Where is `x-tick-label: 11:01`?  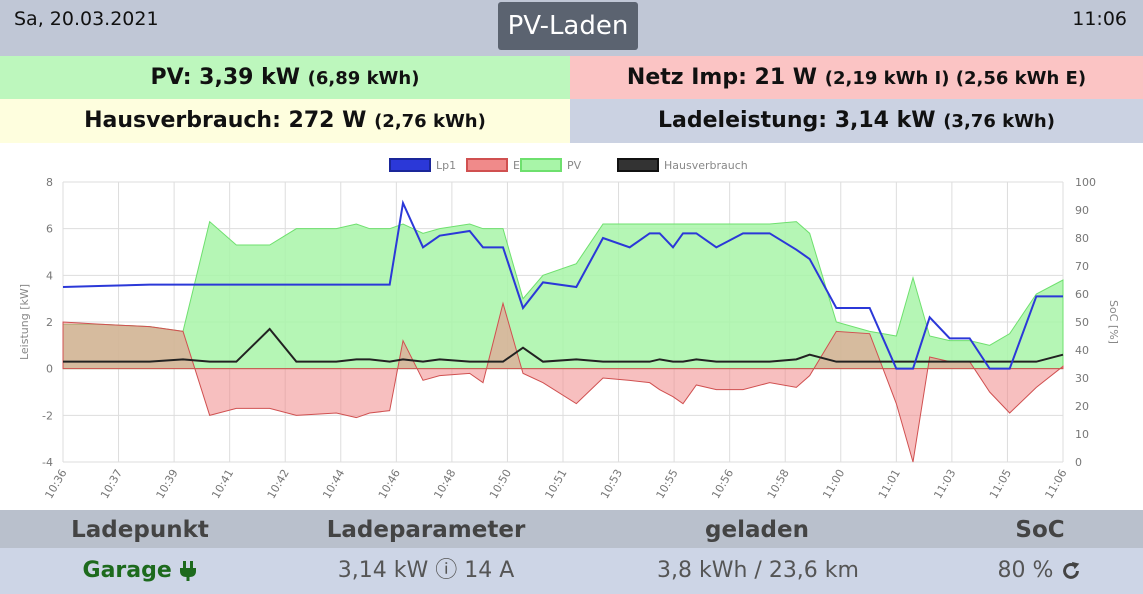 x-tick-label: 11:01 is located at coordinates (889, 484).